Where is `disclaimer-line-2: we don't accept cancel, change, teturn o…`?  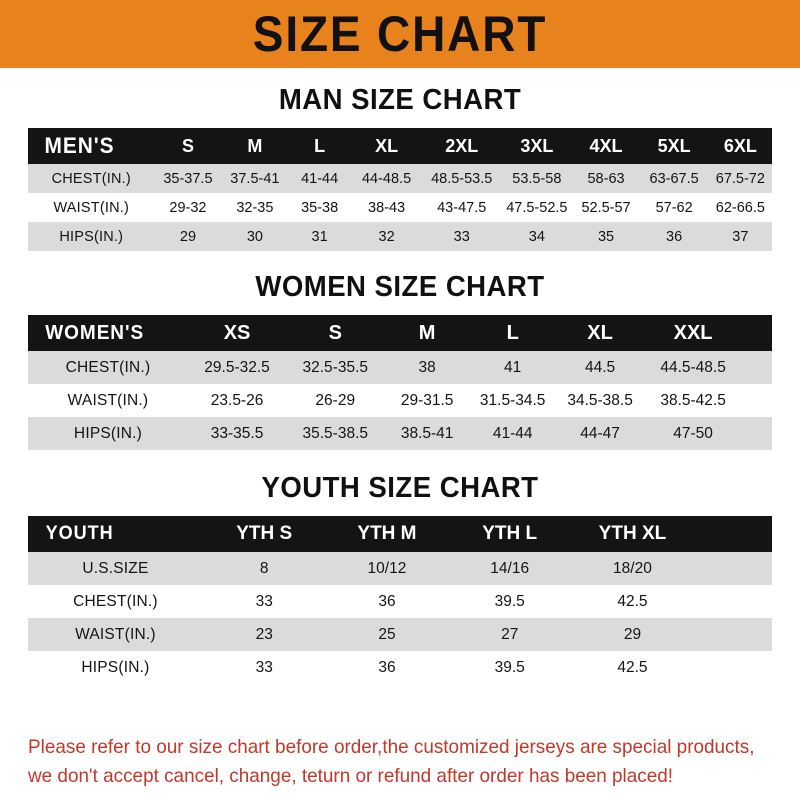 disclaimer-line-2: we don't accept cancel, change, teturn o… is located at coordinates (351, 775).